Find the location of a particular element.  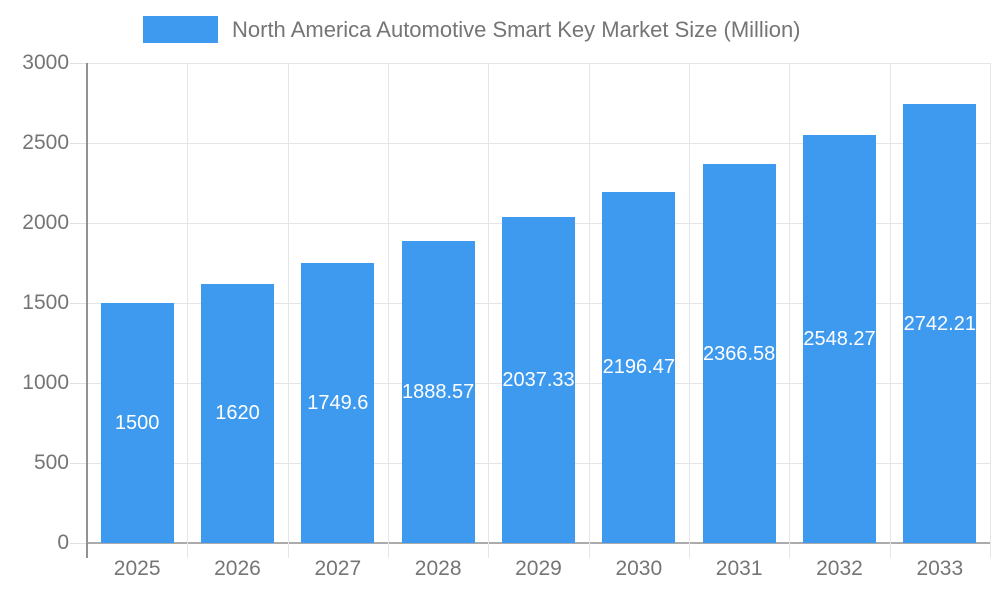

bar-value-label: 1888.57 is located at coordinates (438, 391).